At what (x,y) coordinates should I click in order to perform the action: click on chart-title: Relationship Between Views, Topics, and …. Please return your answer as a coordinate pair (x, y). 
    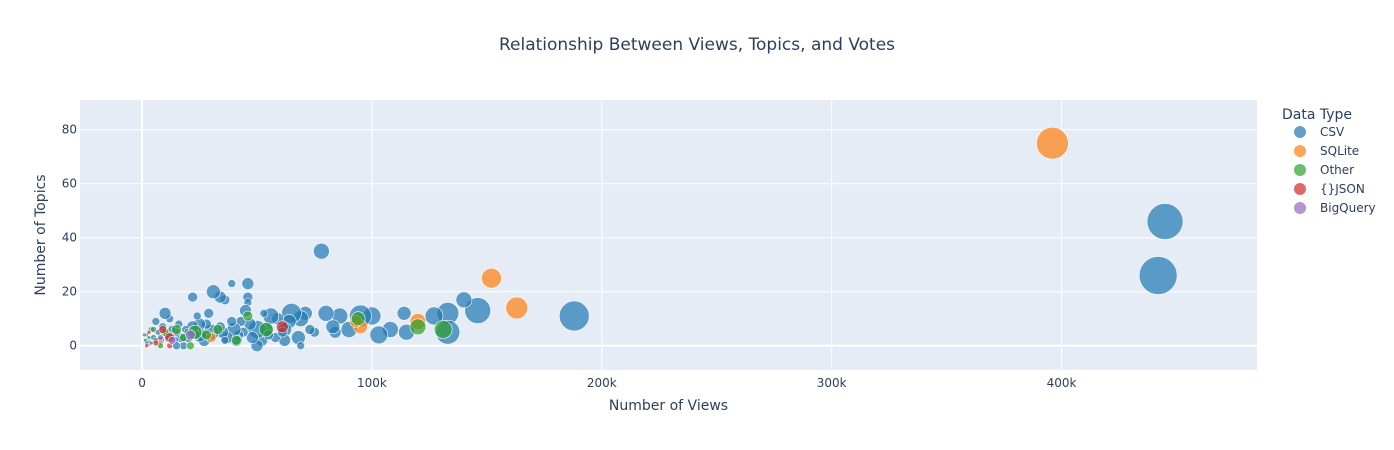
    Looking at the image, I should click on (697, 45).